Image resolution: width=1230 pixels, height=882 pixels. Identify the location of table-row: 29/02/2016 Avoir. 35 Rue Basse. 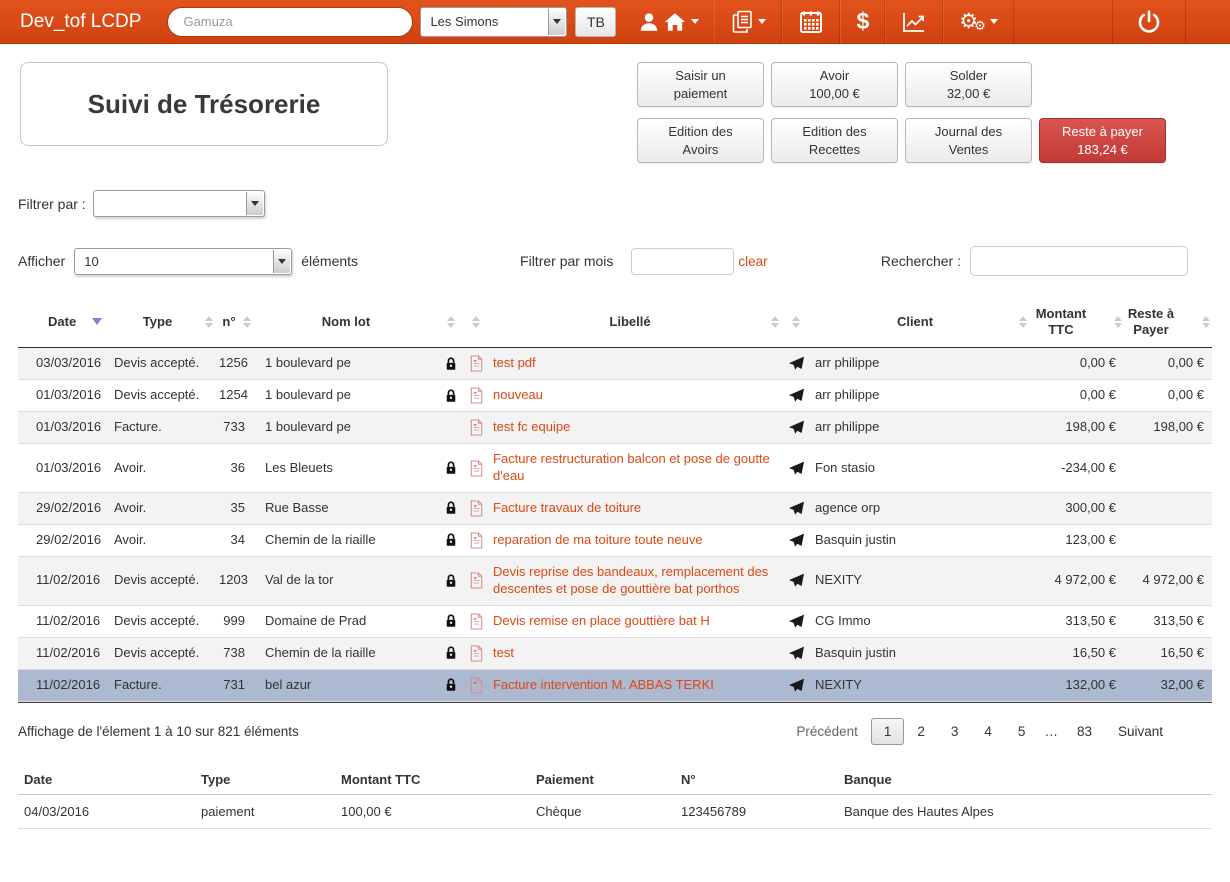
(615, 508).